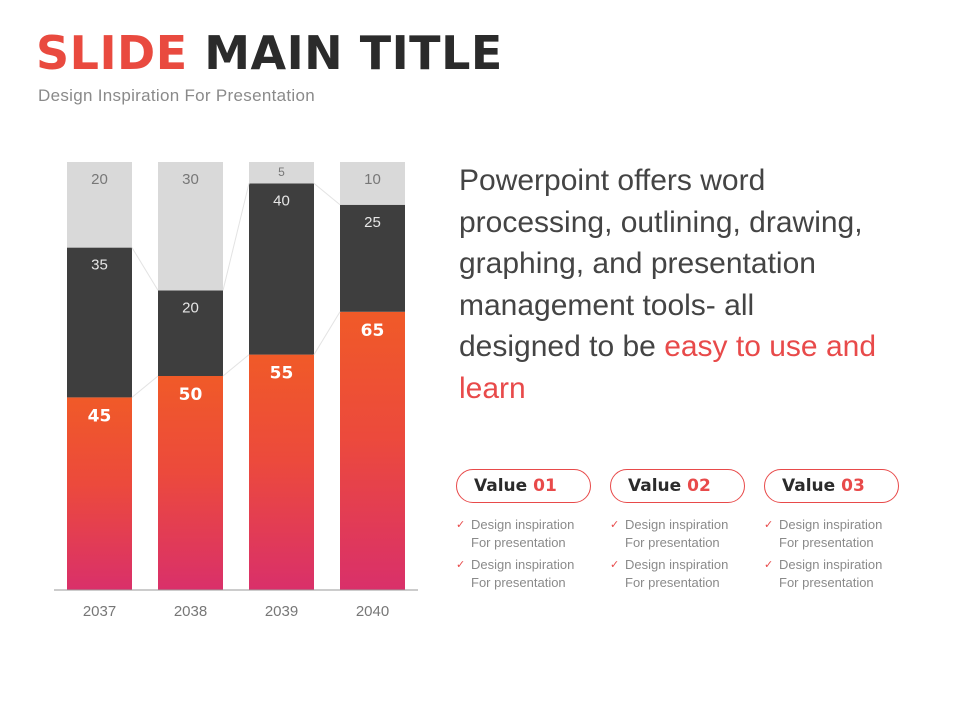 Image resolution: width=960 pixels, height=720 pixels. Describe the element at coordinates (699, 486) in the screenshot. I see `value-number: 02` at that location.